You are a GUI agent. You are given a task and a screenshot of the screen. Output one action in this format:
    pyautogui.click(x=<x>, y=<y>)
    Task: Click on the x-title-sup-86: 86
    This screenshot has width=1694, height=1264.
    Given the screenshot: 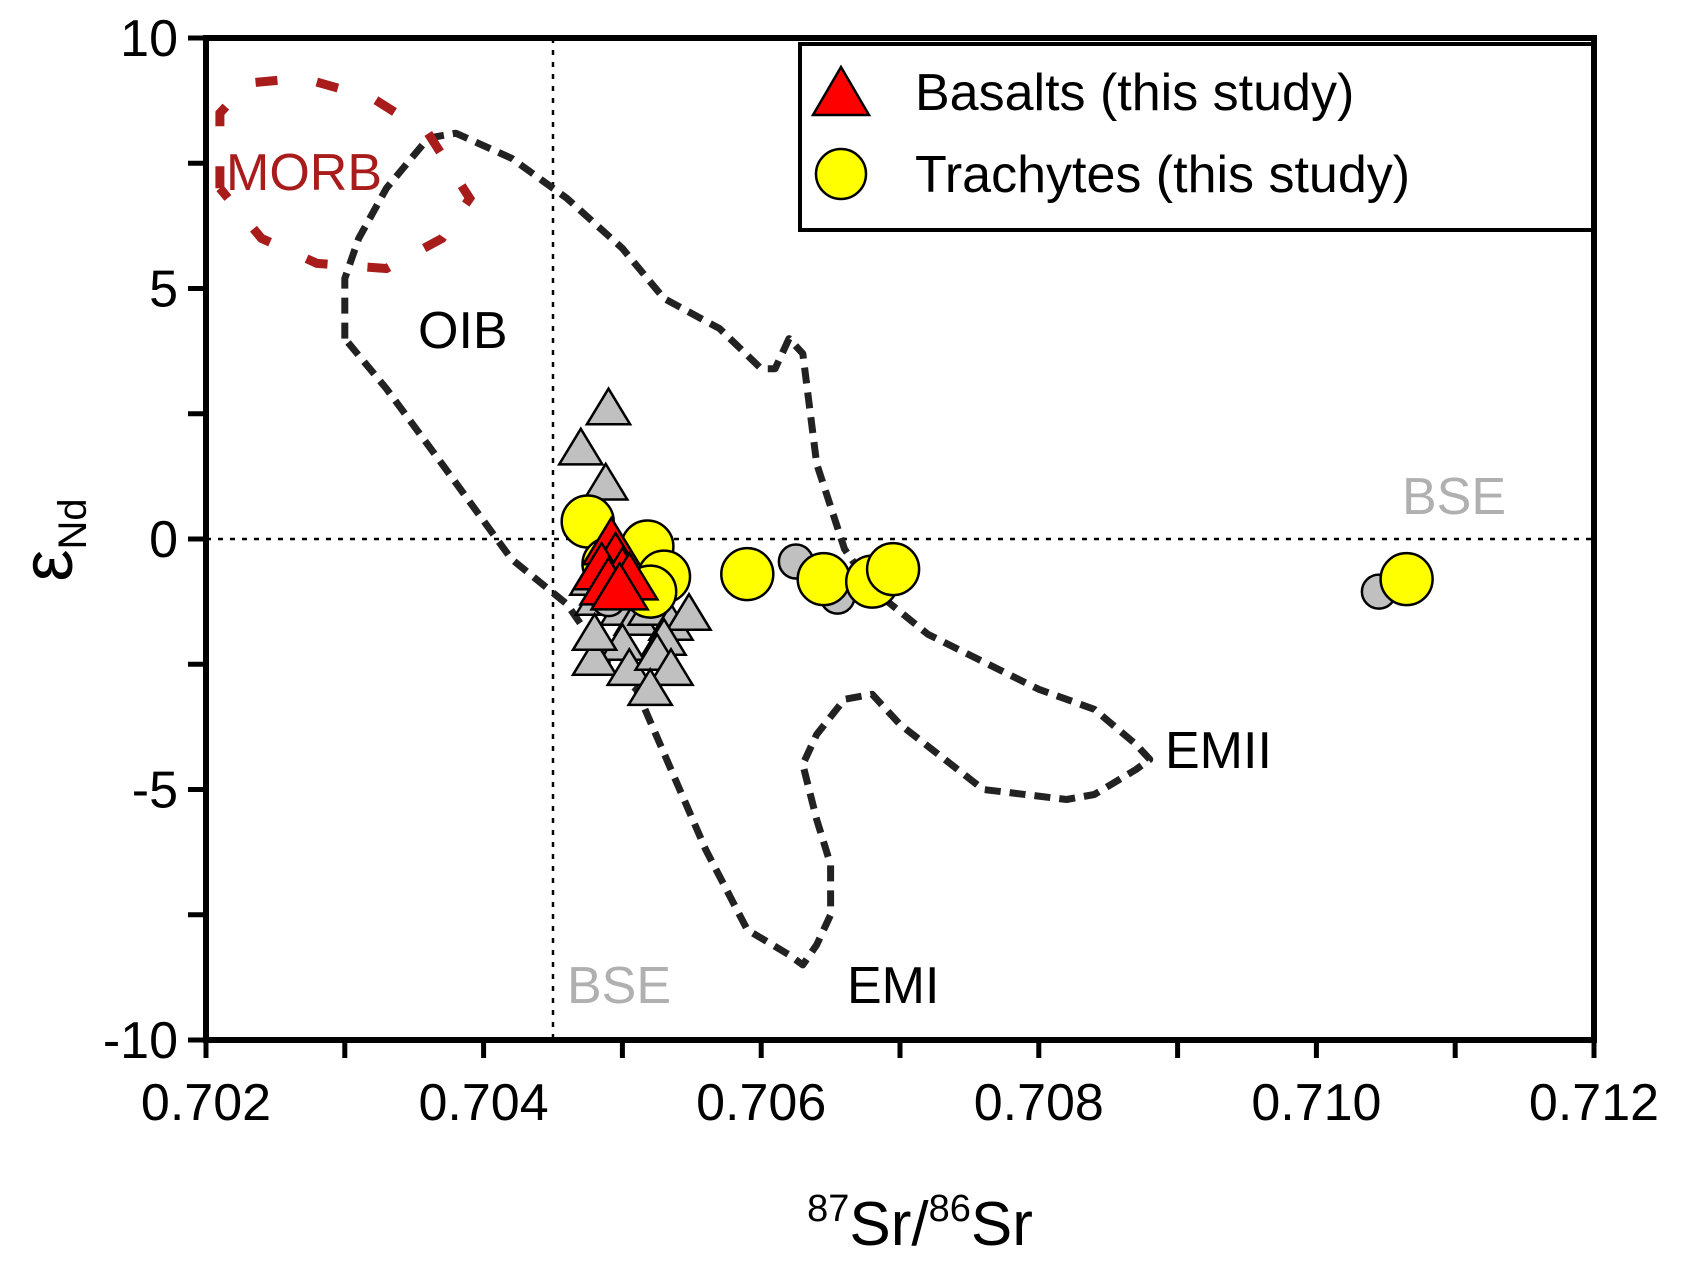 What is the action you would take?
    pyautogui.click(x=950, y=1209)
    